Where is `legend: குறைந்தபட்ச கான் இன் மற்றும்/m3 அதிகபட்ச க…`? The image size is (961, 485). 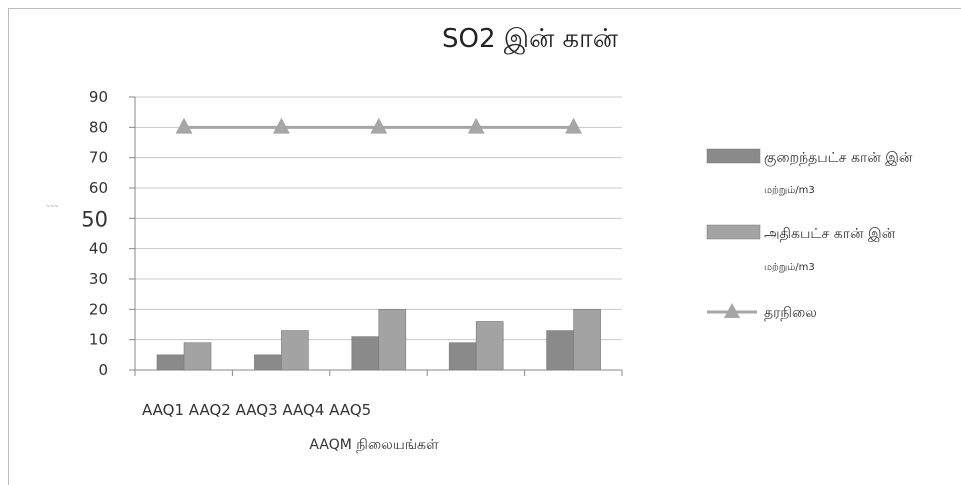 legend: குறைந்தபட்ச கான் இன் மற்றும்/m3 அதிகபட்ச க… is located at coordinates (809, 234).